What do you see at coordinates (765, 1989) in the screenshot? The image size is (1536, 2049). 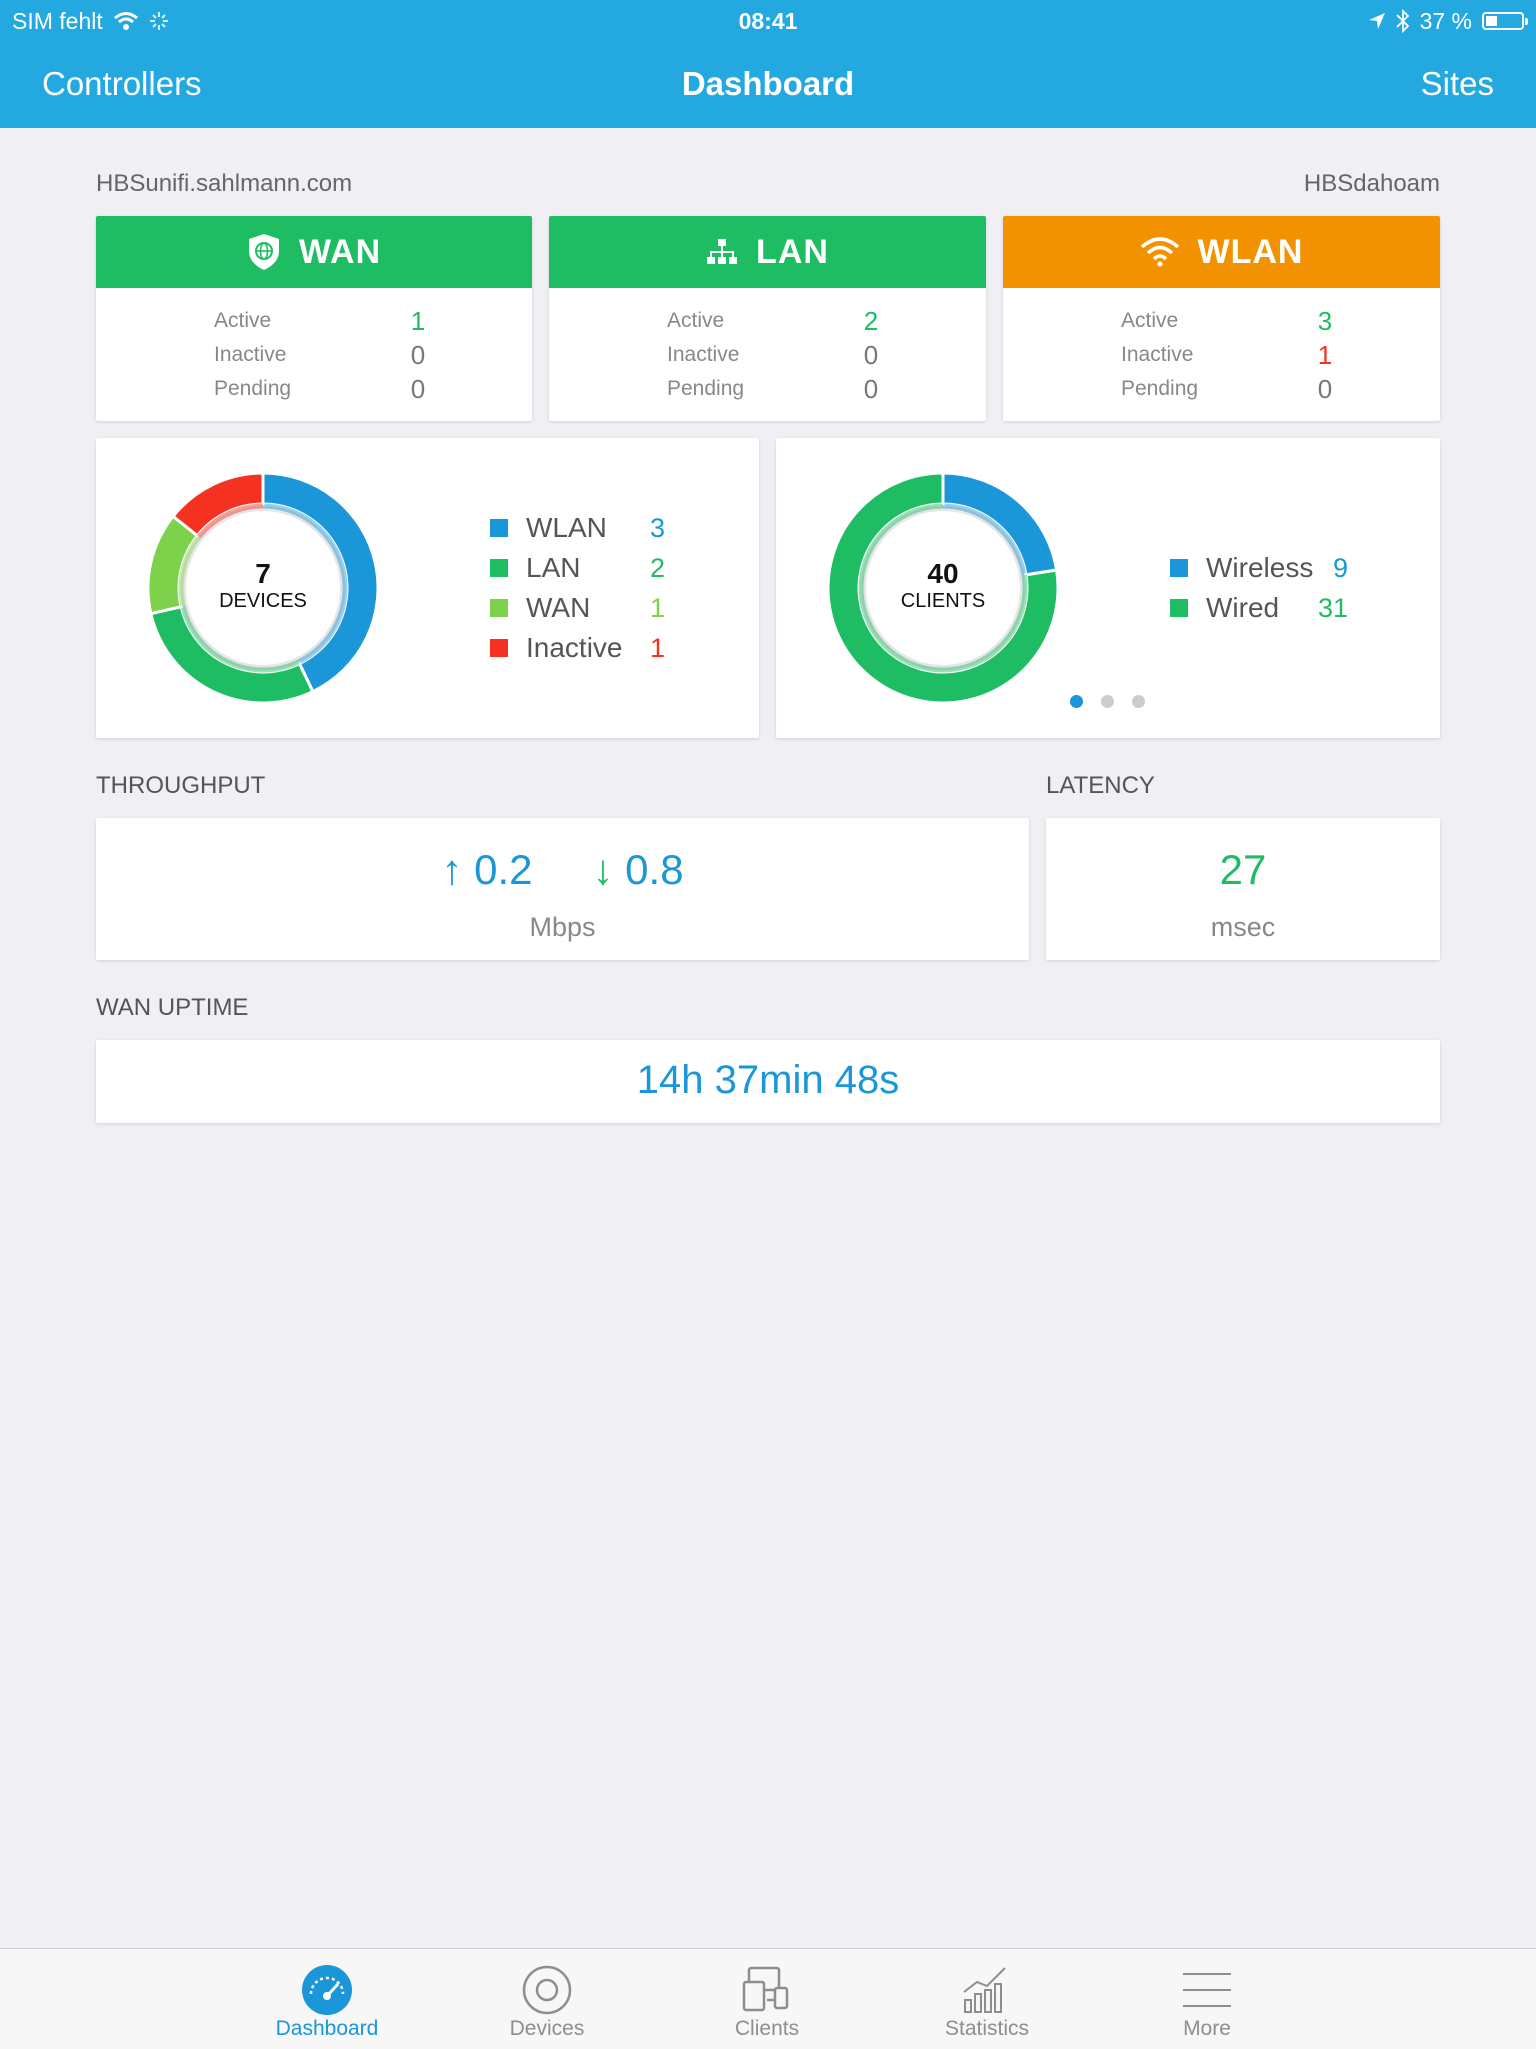 I see `clients-devices-icon` at bounding box center [765, 1989].